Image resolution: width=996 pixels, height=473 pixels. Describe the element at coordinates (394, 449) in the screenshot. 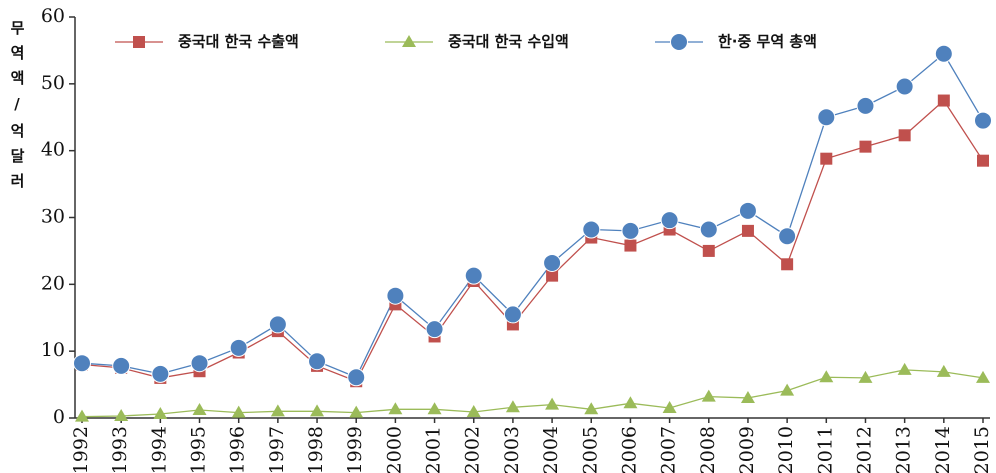

I see `x-tick-label: 2000` at that location.